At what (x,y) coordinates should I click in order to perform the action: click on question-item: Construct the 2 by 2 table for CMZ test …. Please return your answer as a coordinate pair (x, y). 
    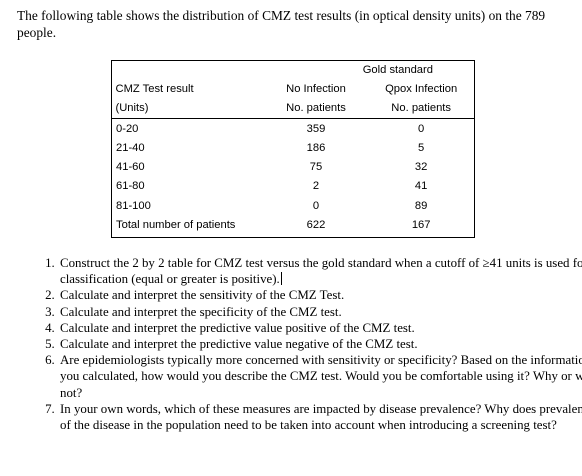
    Looking at the image, I should click on (320, 271).